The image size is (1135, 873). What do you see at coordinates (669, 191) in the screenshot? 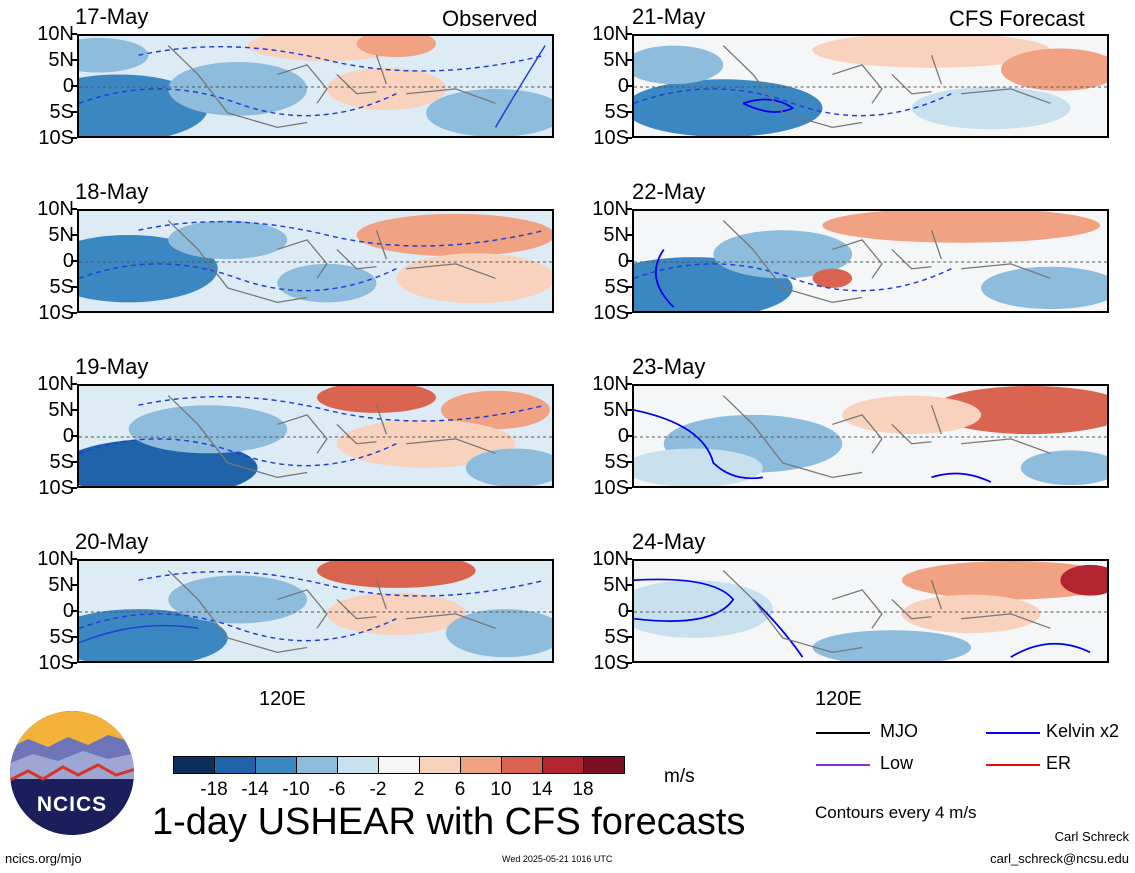
I see `panel-date: 22-May` at bounding box center [669, 191].